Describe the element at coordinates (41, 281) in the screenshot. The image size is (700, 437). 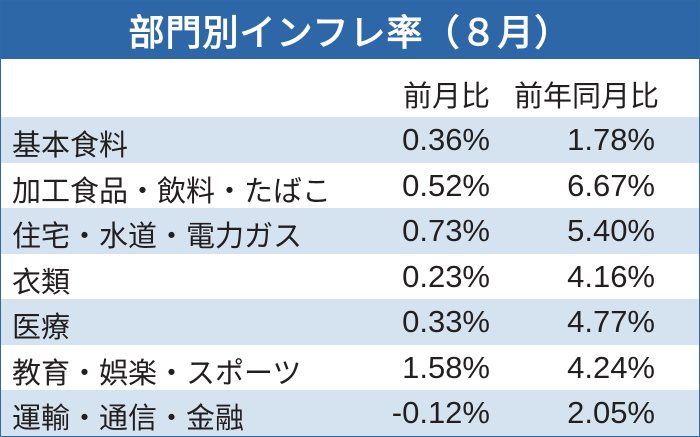
I see `row-label: 衣類` at that location.